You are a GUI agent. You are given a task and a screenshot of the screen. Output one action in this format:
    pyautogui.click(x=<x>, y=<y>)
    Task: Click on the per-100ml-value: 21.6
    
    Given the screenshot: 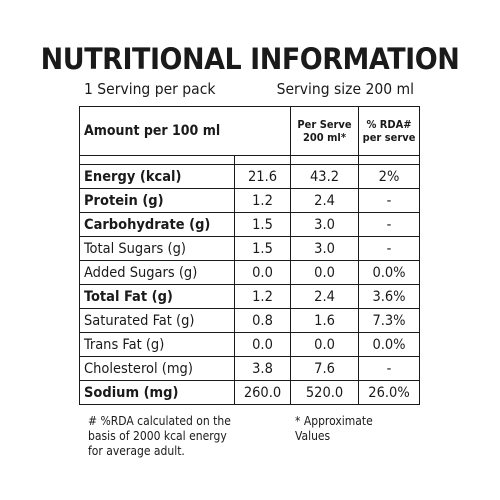 What is the action you would take?
    pyautogui.click(x=262, y=176)
    